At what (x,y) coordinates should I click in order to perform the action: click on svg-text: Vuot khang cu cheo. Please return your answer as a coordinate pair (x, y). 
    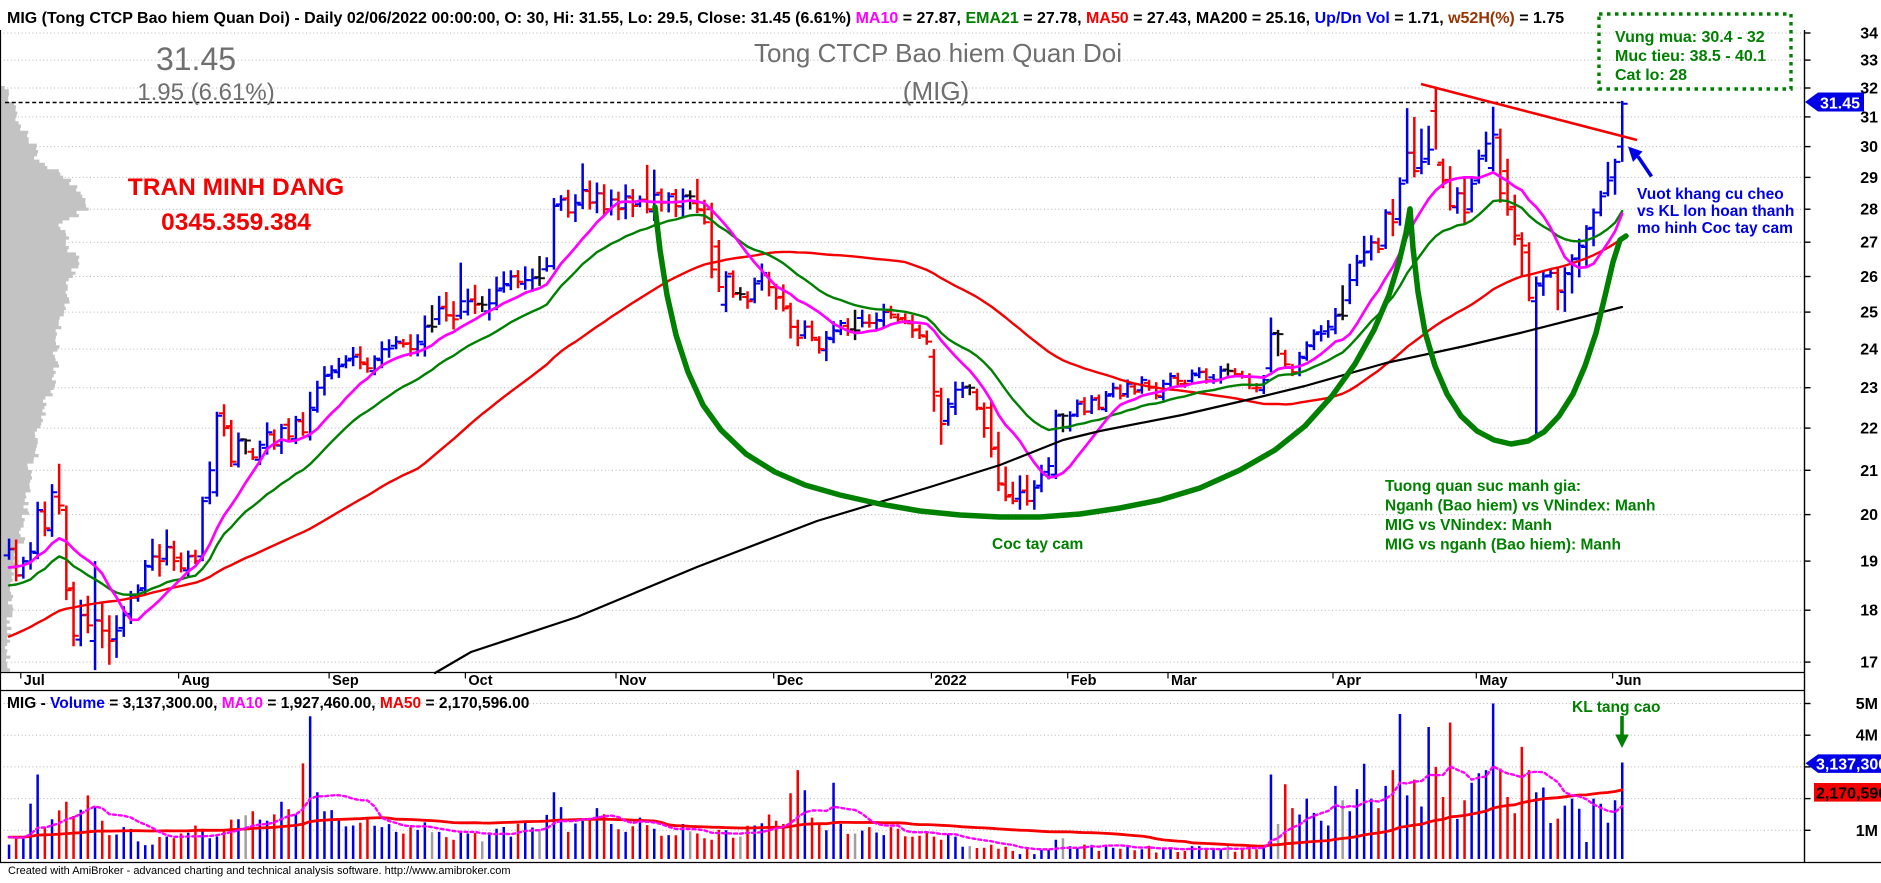
    Looking at the image, I should click on (1710, 194).